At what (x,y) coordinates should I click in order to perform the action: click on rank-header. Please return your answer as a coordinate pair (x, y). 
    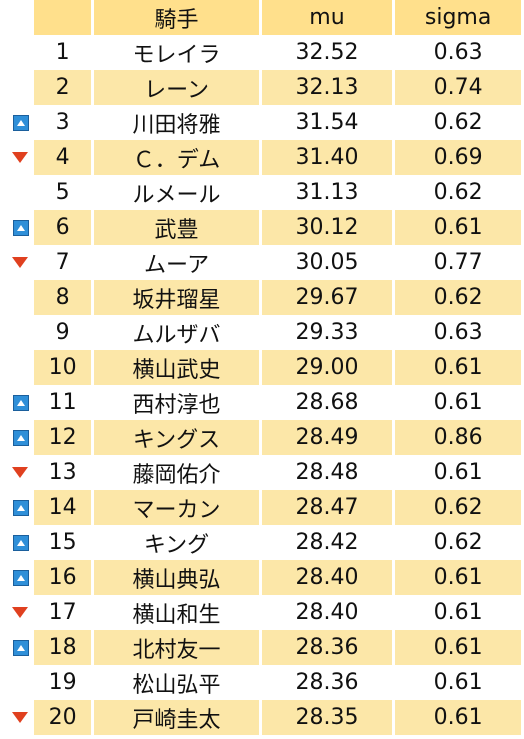
    Looking at the image, I should click on (62, 17).